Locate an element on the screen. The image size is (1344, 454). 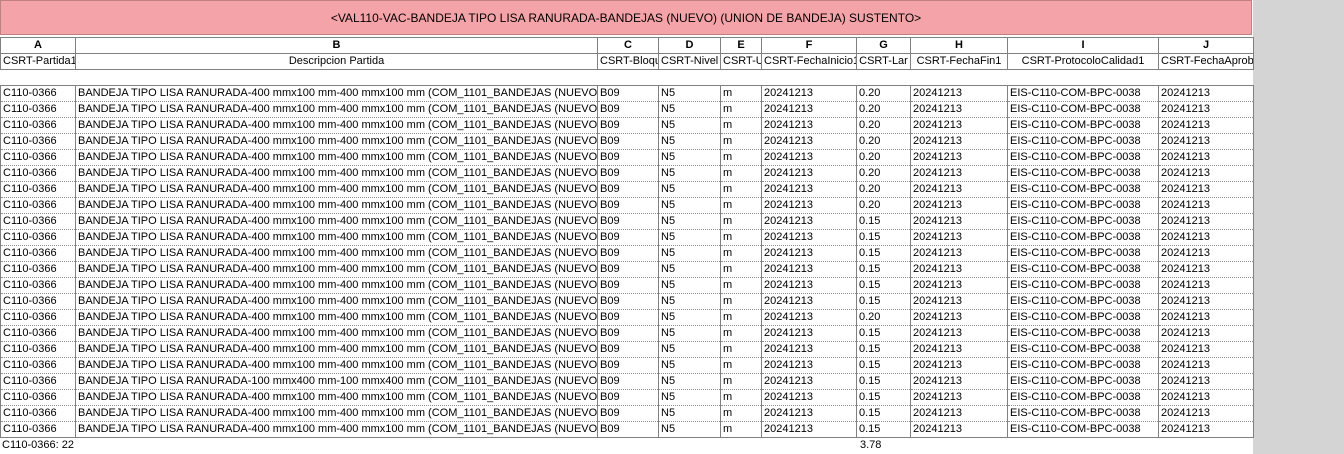
column-header: CSRT-Partida1 is located at coordinates (38, 61).